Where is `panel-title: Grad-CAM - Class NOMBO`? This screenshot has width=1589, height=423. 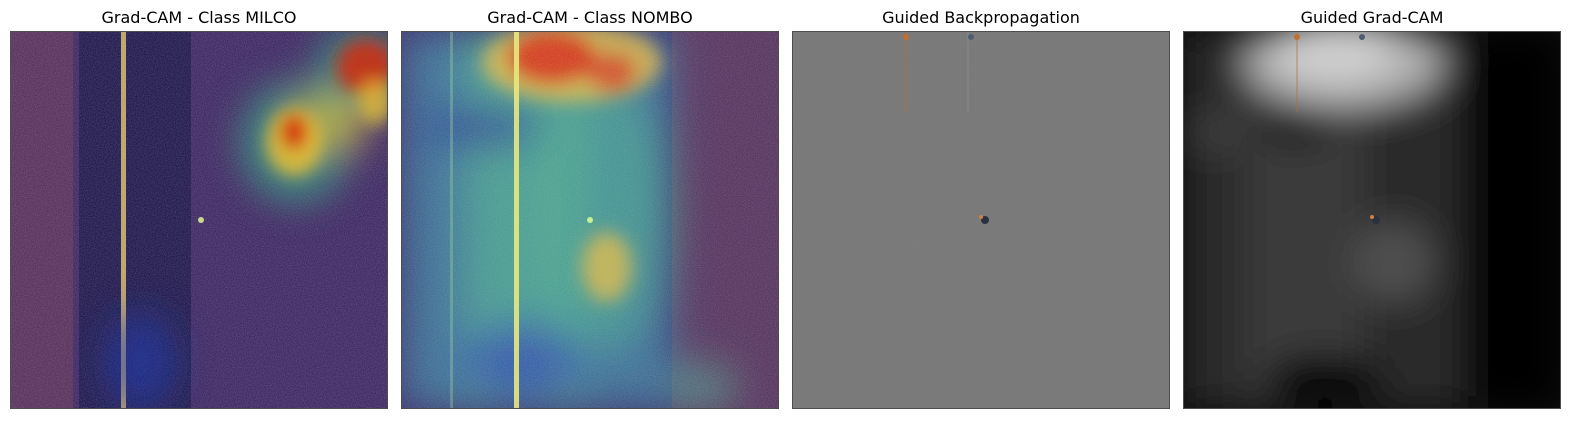
panel-title: Grad-CAM - Class NOMBO is located at coordinates (590, 17).